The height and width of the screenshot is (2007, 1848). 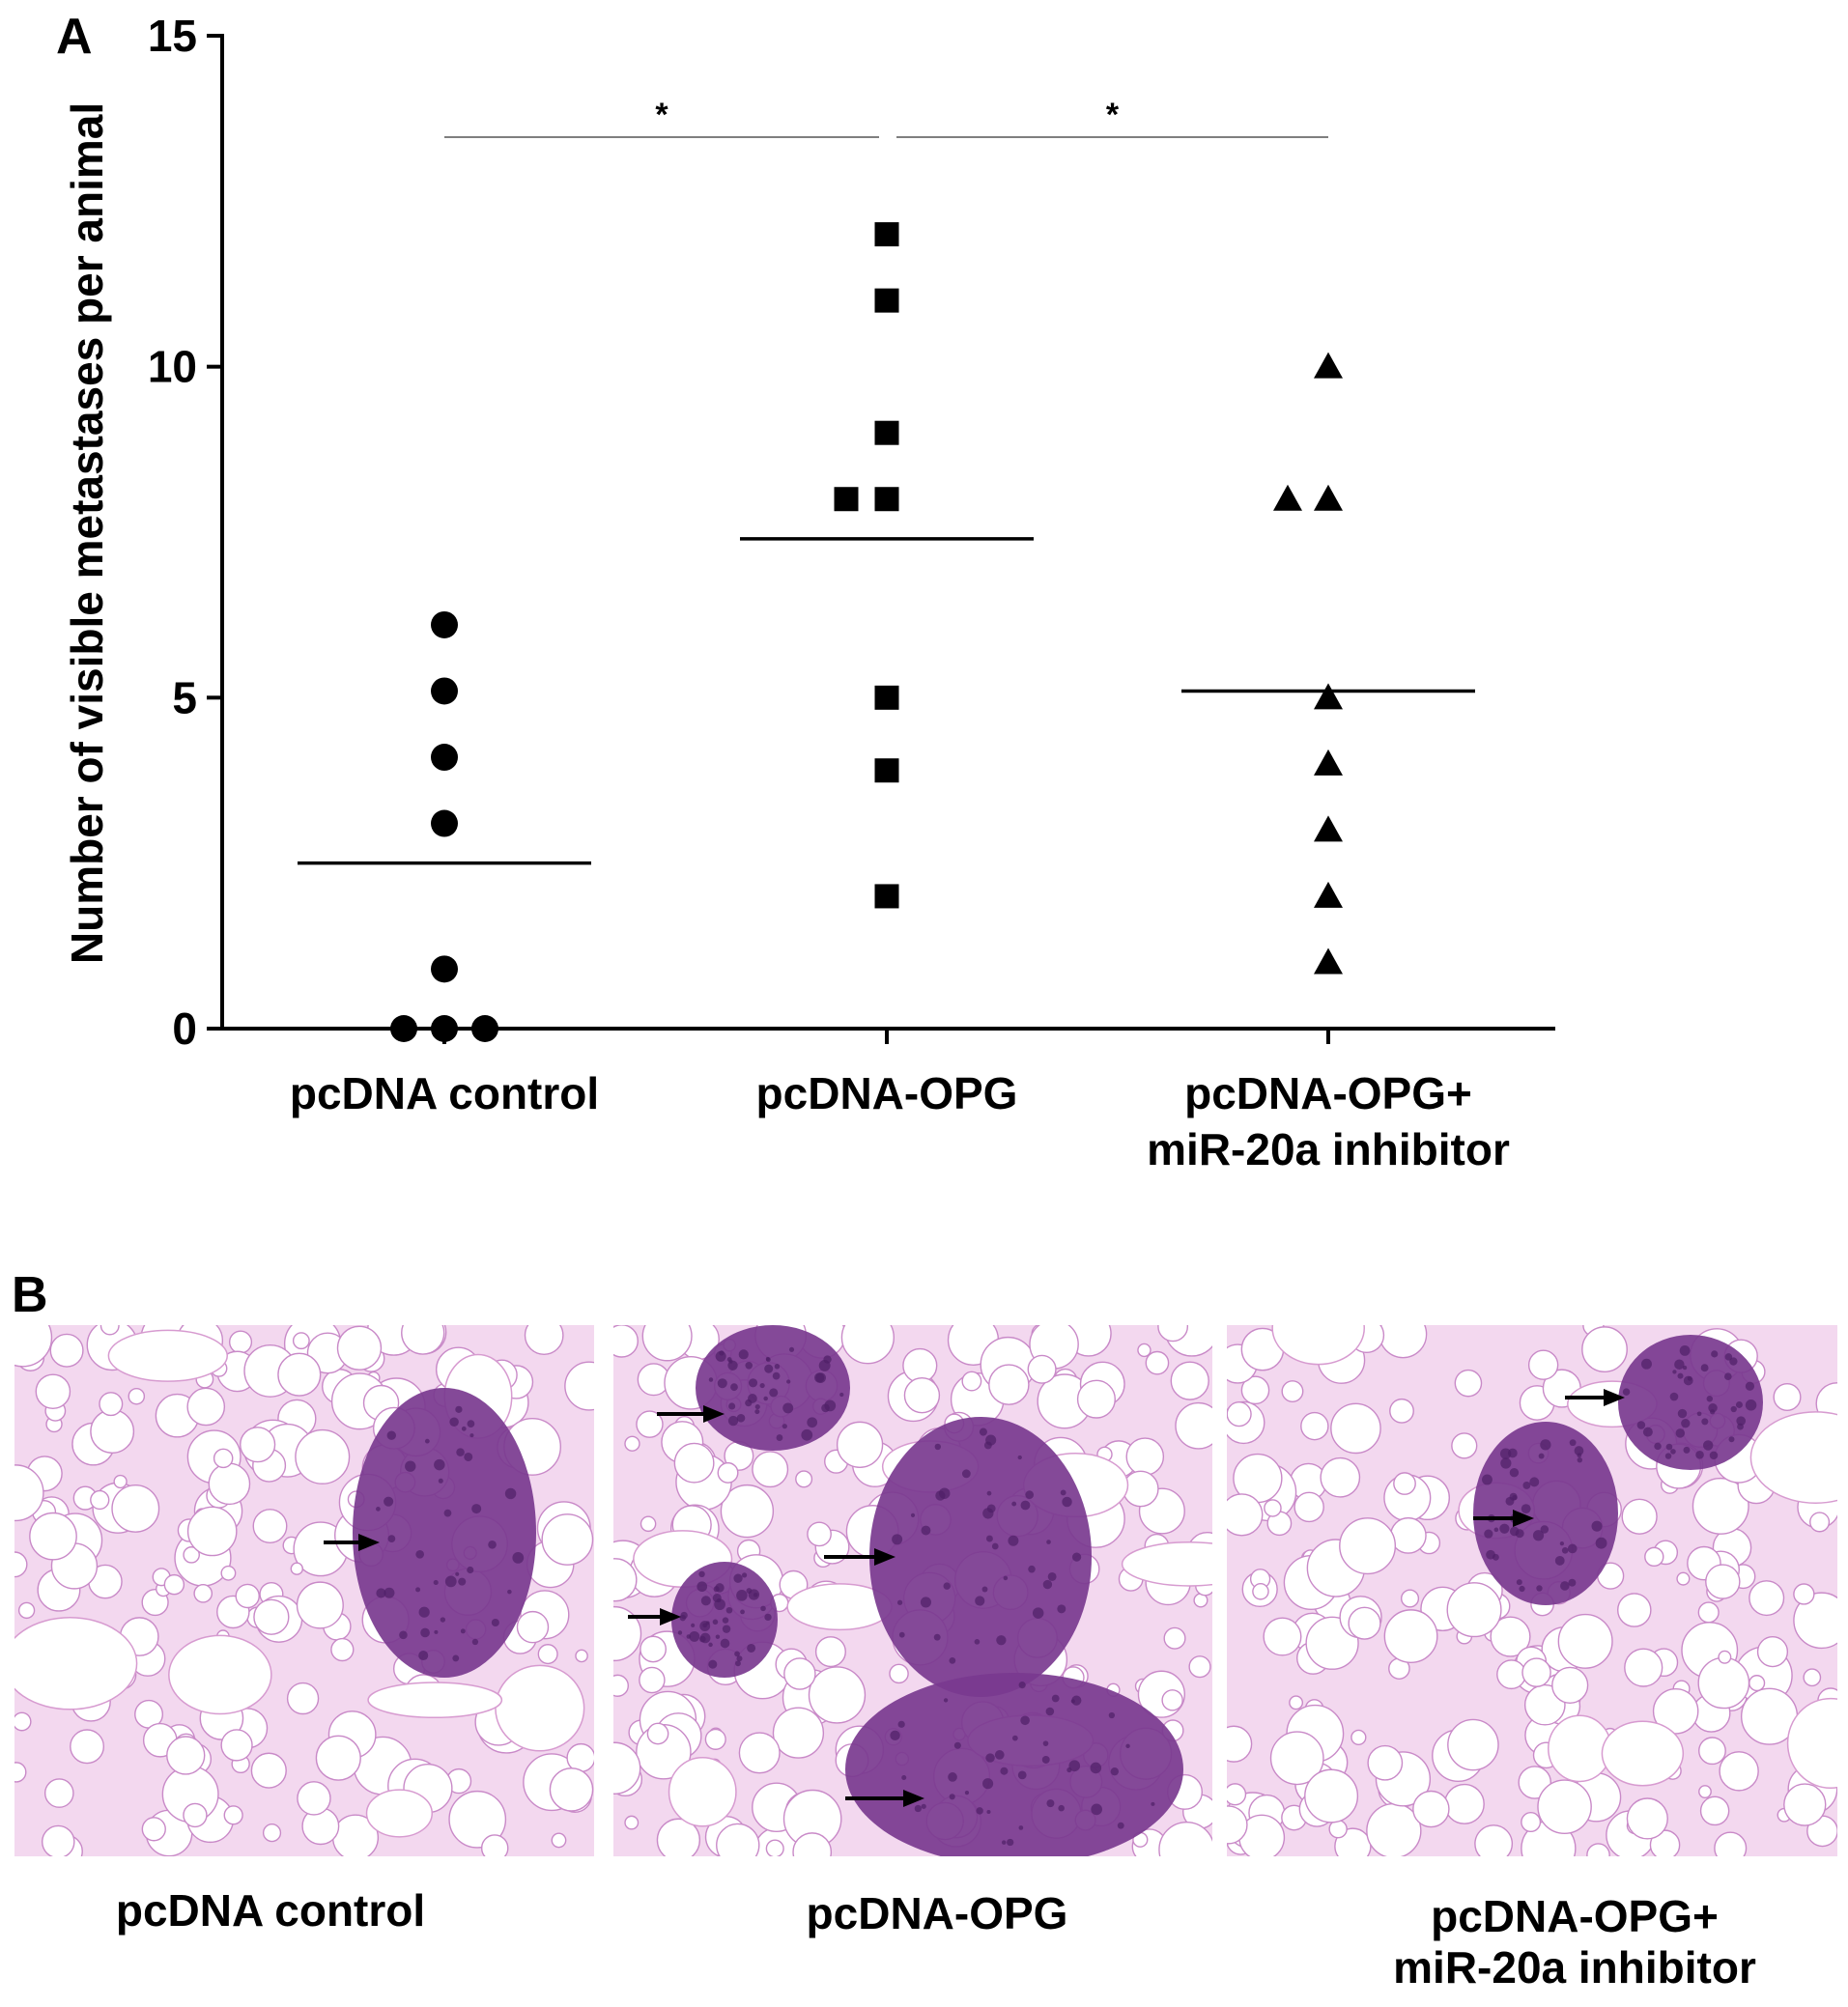 I want to click on x-category-label: pcDNA-OPG+ miR-20a inhibitor, so click(x=1328, y=1121).